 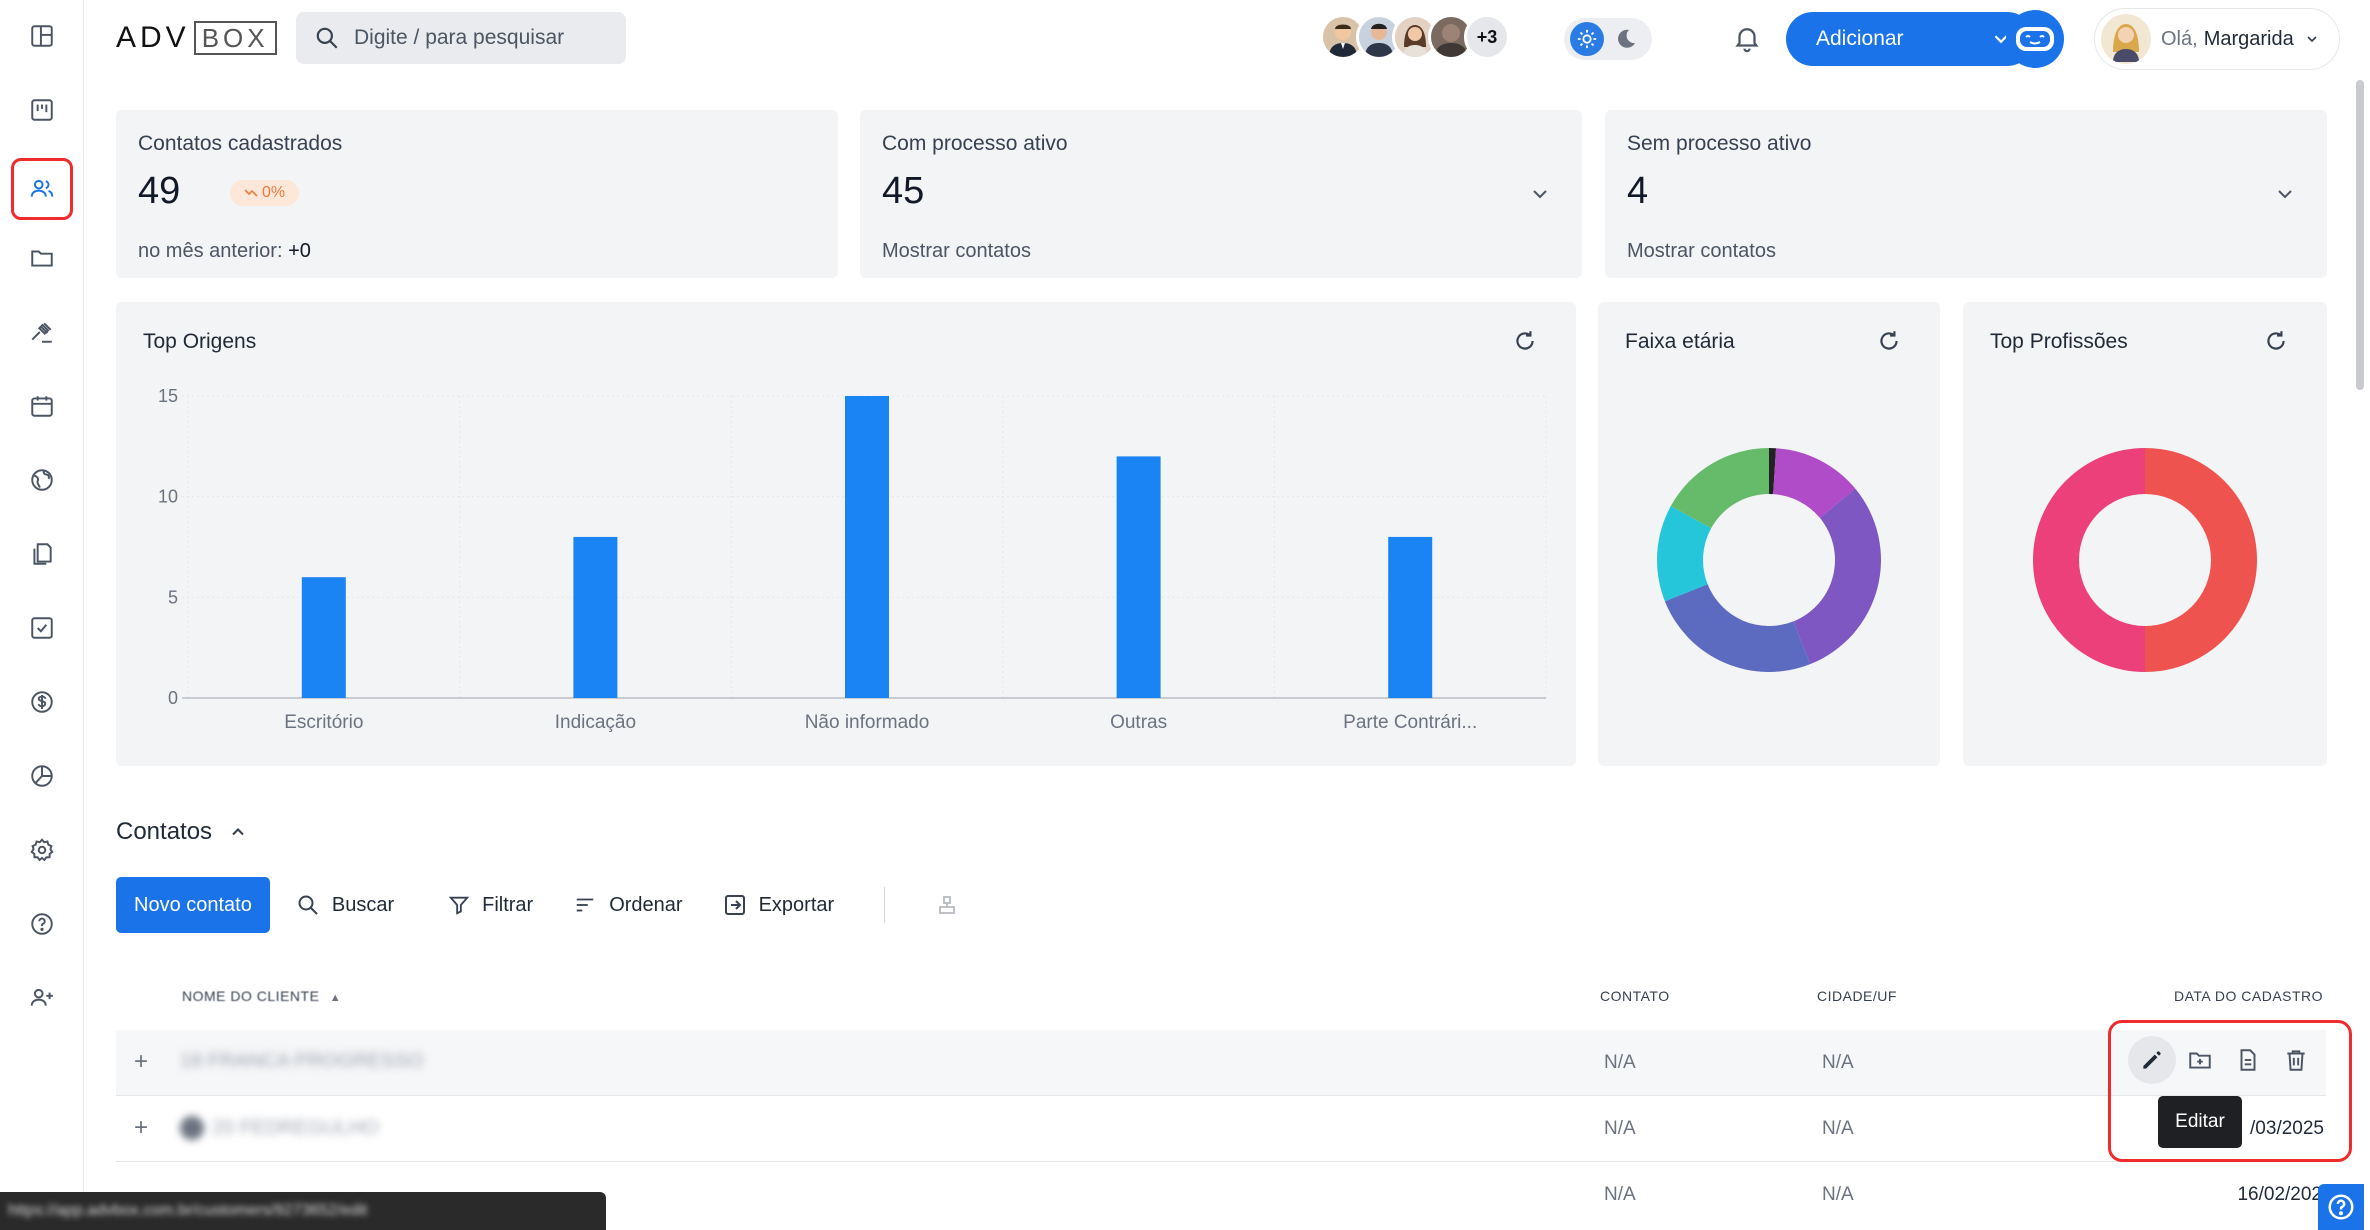 What do you see at coordinates (459, 905) in the screenshot?
I see `filter-icon` at bounding box center [459, 905].